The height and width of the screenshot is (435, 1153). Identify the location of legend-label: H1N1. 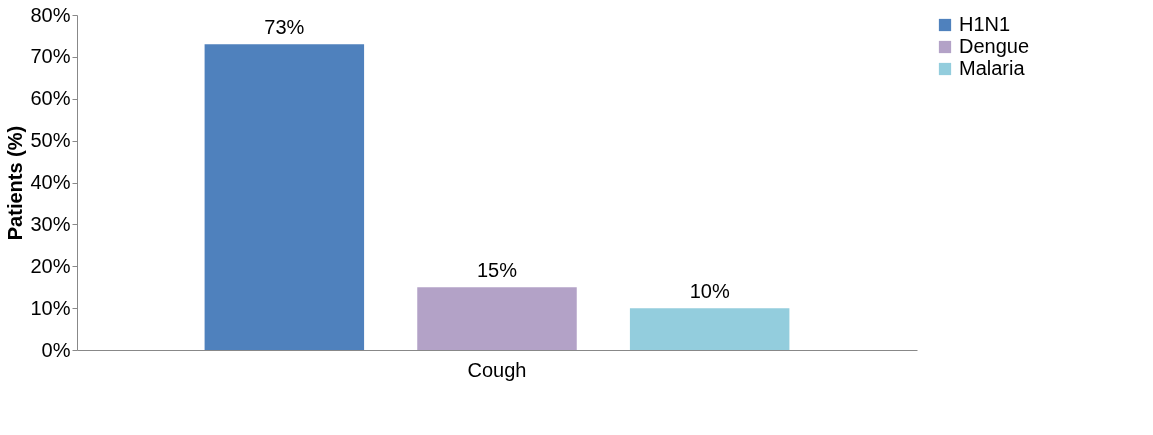
(985, 24).